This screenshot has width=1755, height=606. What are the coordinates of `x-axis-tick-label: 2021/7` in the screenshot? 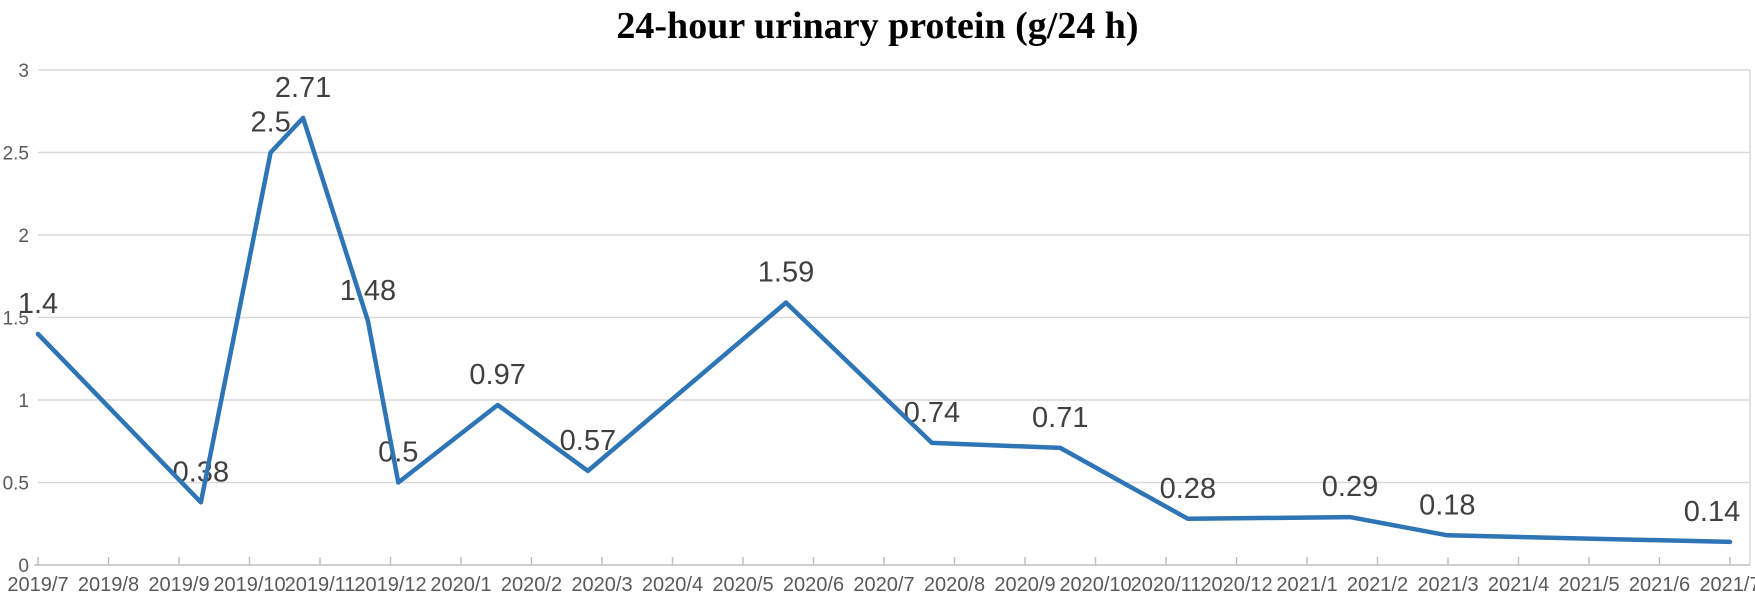 It's located at (1727, 585).